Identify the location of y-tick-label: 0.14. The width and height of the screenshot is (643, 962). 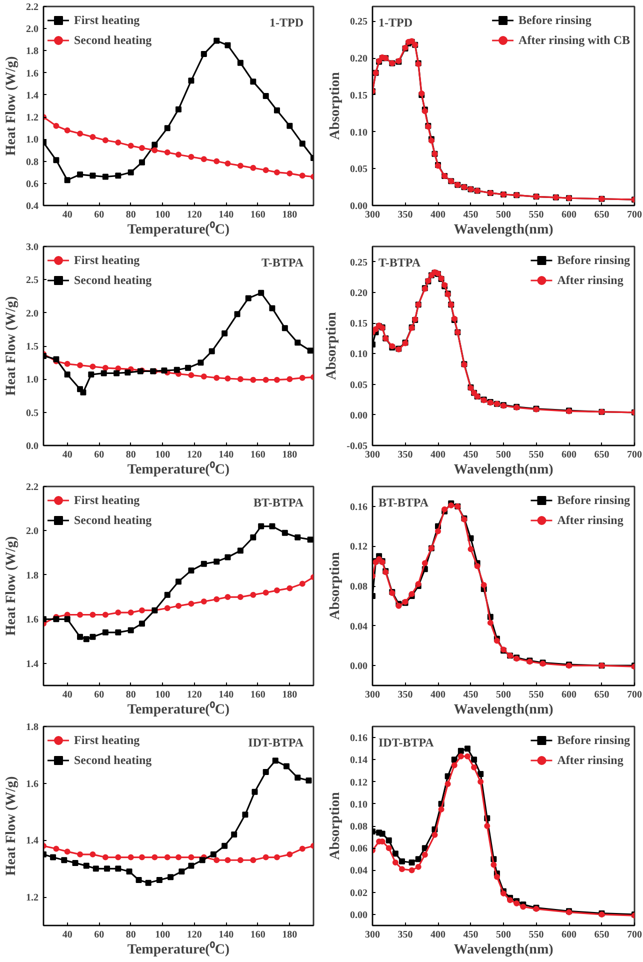
(359, 760).